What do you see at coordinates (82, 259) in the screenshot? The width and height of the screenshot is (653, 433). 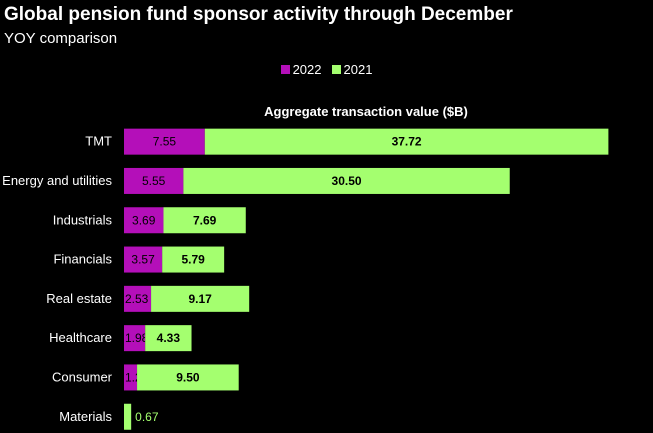 I see `category-label-financials: Financials` at bounding box center [82, 259].